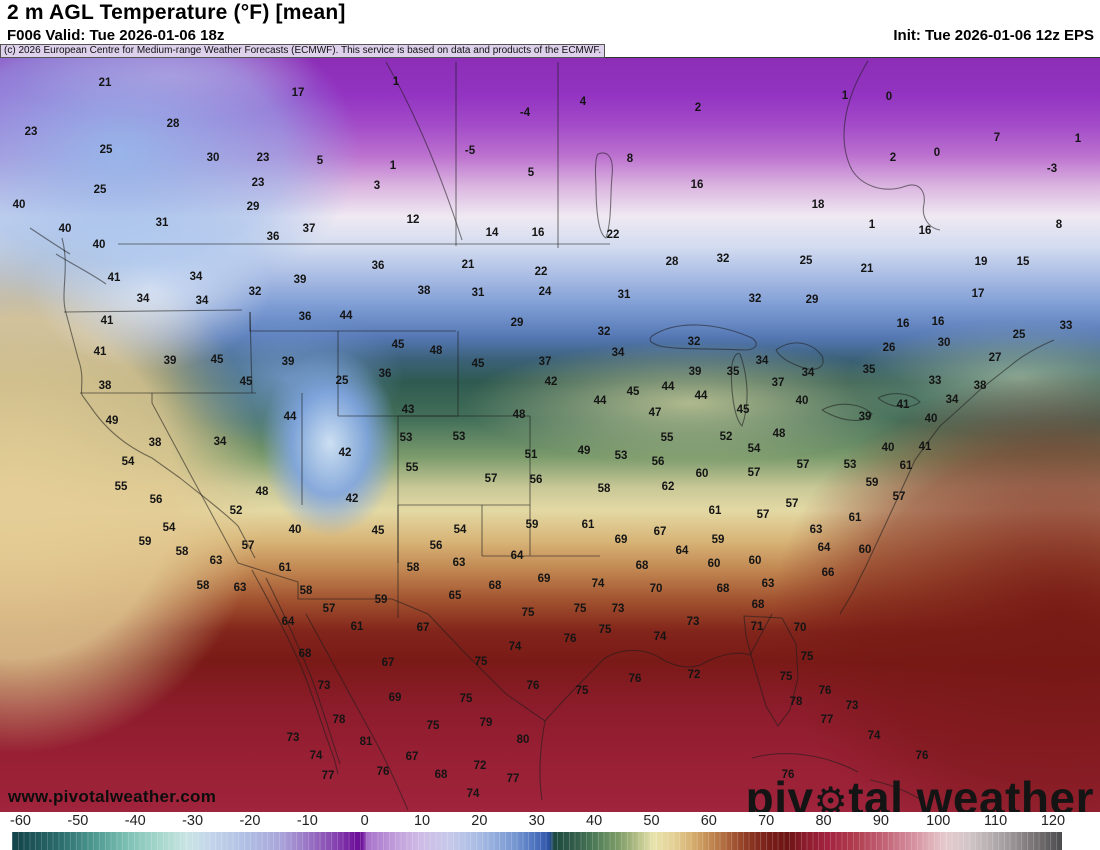 Image resolution: width=1100 pixels, height=850 pixels. Describe the element at coordinates (981, 262) in the screenshot. I see `temperature-value: 19` at that location.